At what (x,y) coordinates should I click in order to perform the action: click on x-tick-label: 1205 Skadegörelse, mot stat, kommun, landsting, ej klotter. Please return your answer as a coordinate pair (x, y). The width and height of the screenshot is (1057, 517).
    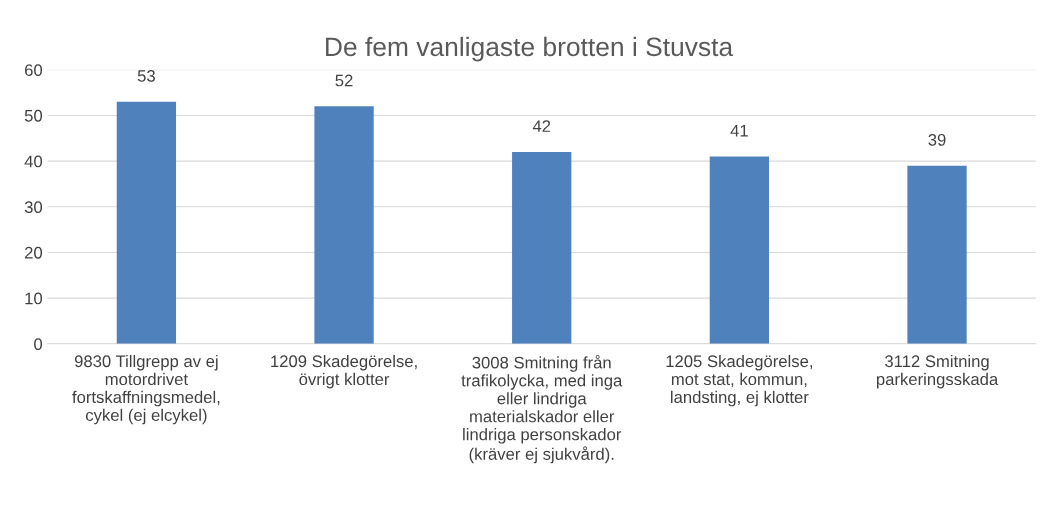
    Looking at the image, I should click on (739, 380).